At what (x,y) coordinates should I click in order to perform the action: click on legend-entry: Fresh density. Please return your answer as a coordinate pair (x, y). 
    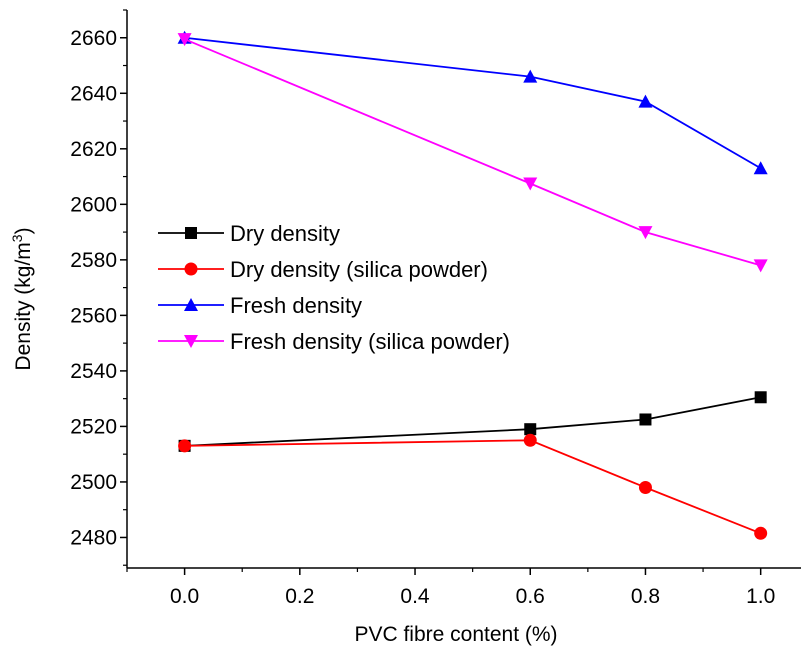
    Looking at the image, I should click on (260, 305).